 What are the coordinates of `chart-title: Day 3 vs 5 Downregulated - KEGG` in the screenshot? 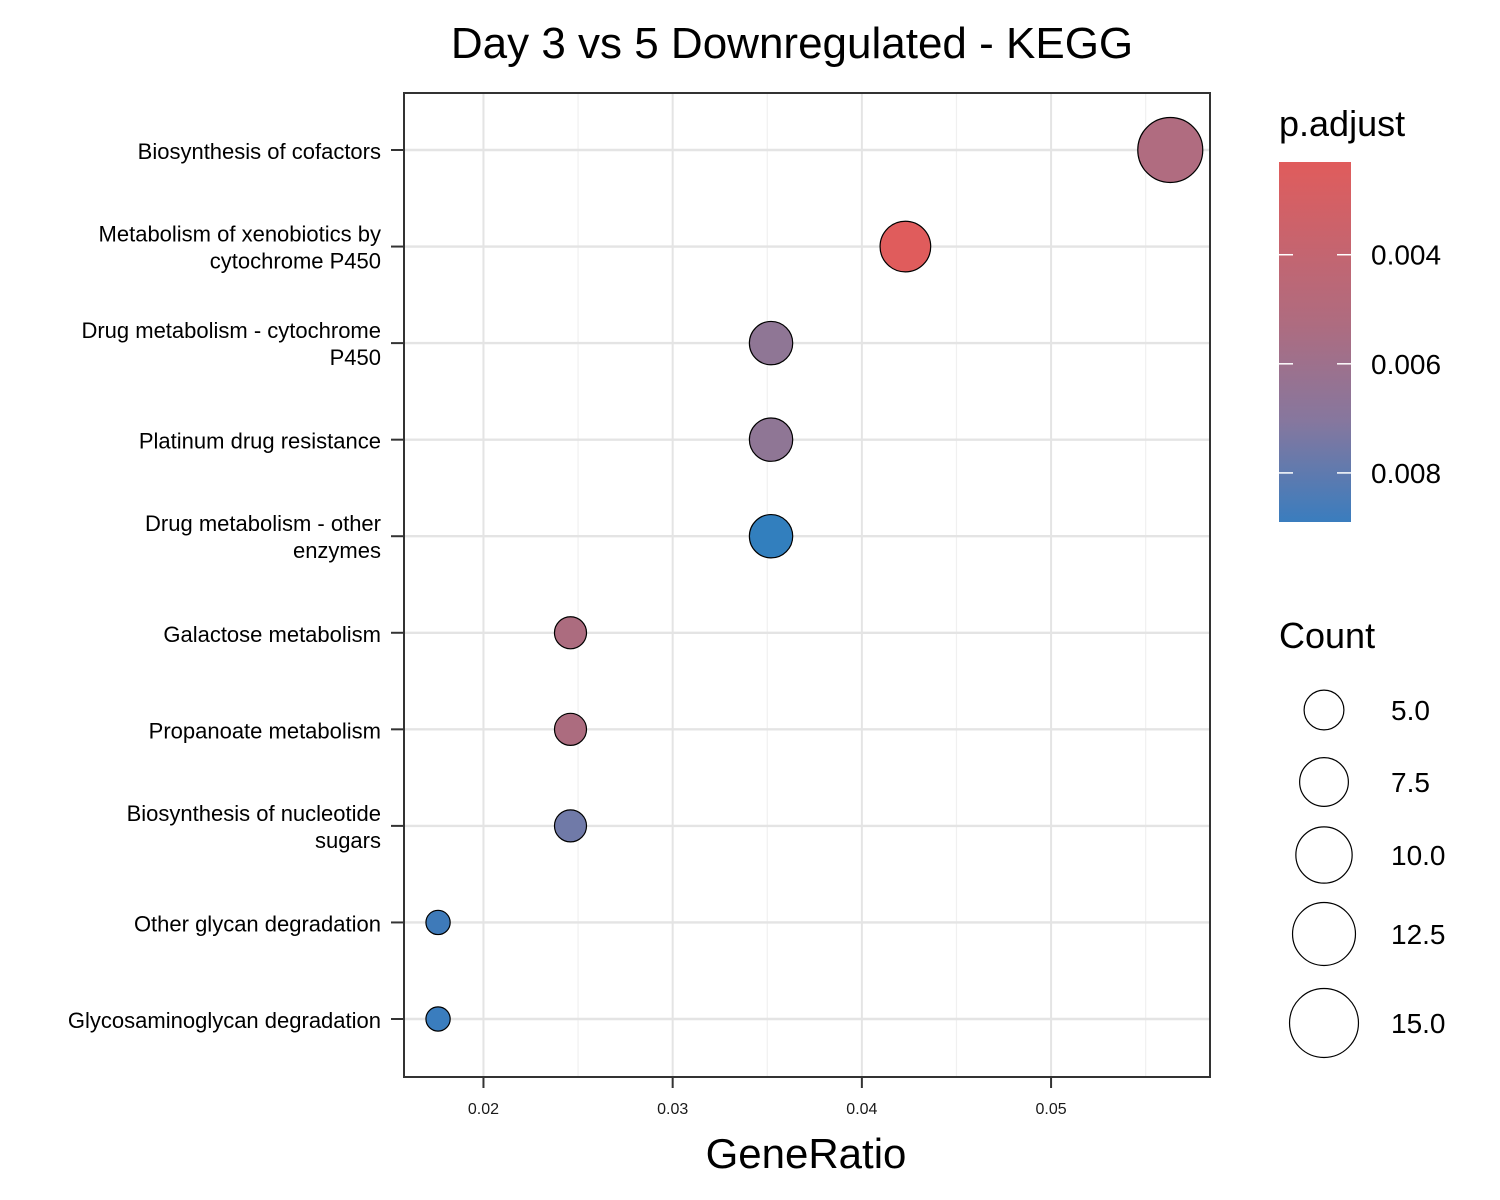 It's located at (792, 43).